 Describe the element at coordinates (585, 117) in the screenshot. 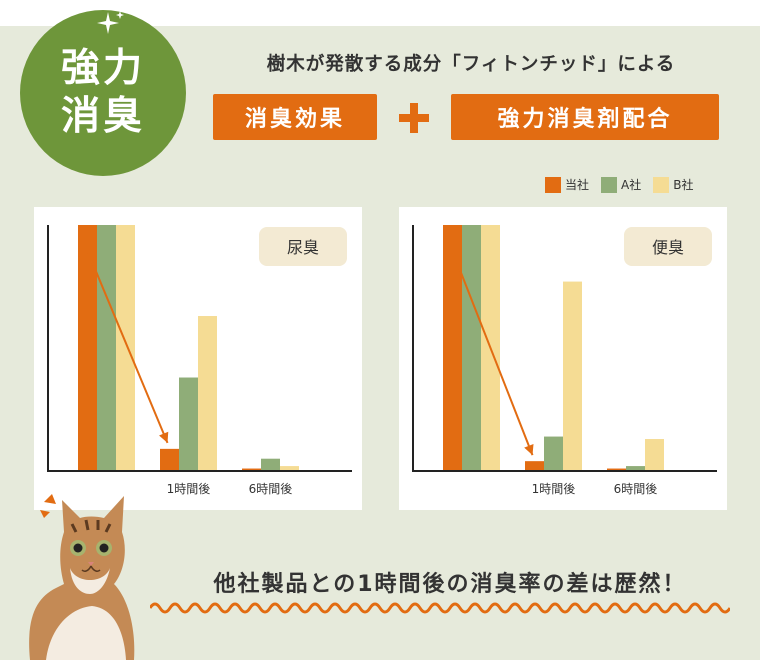

I see `strong-deodorant-tag: 強力消臭剤配合` at that location.